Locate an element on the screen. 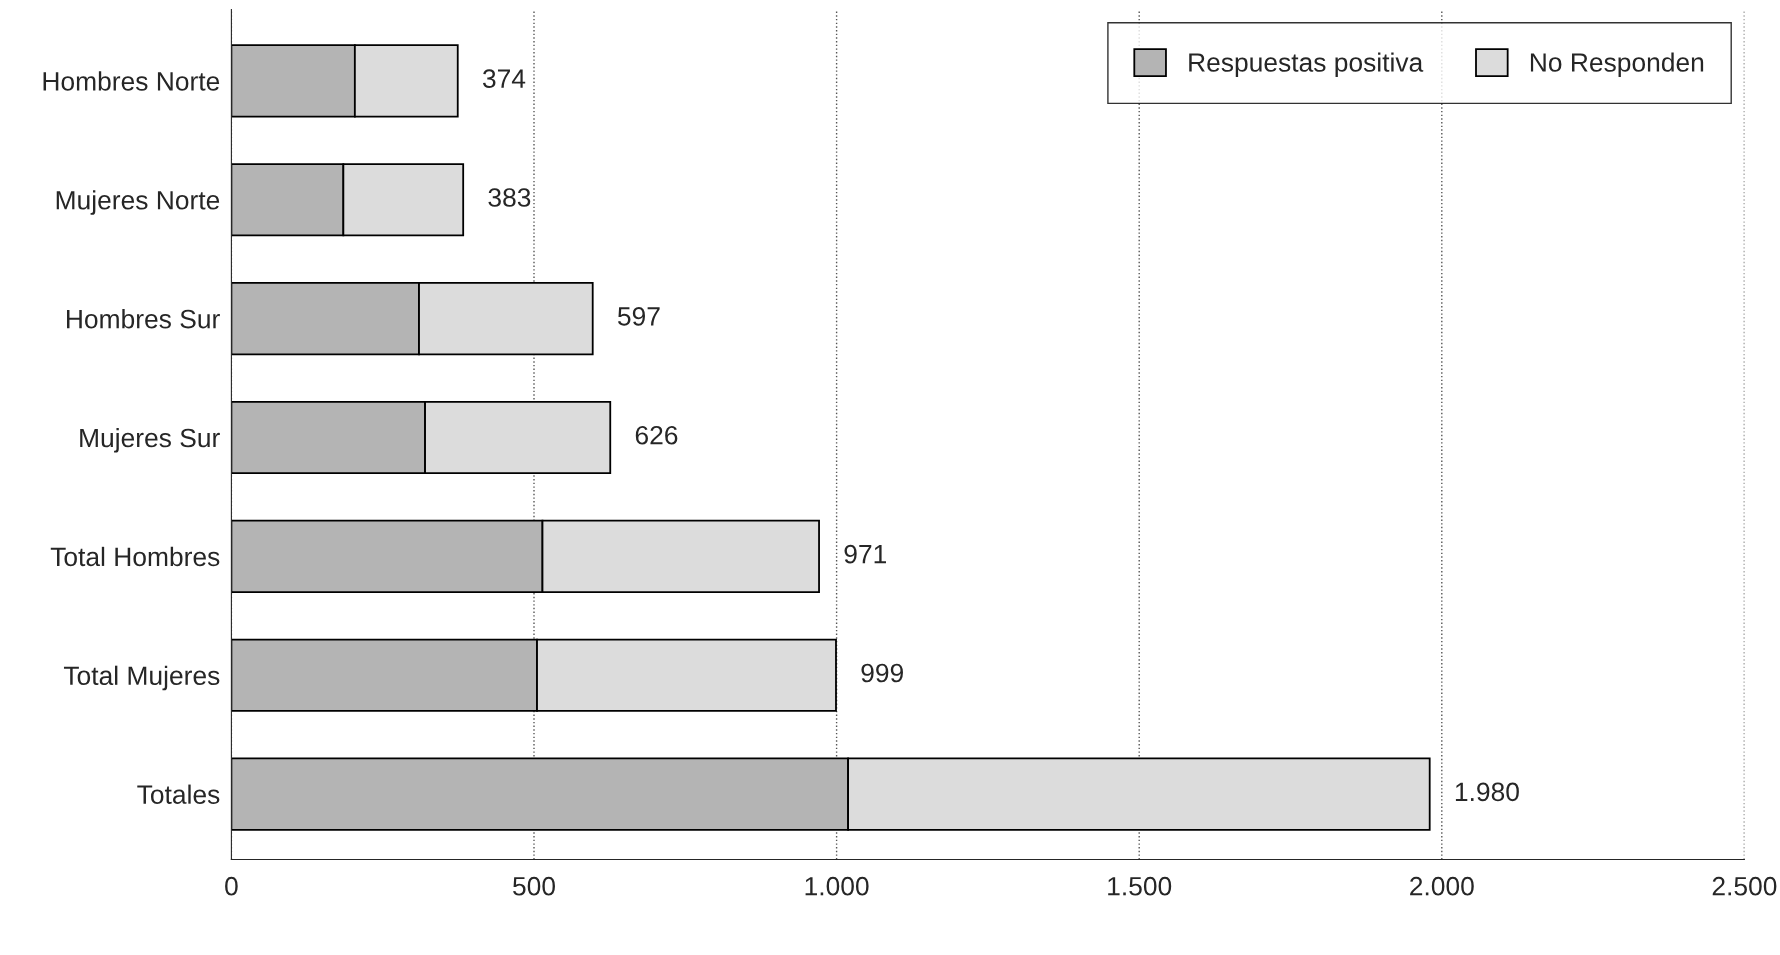 This screenshot has height=955, width=1780. total-label: 383 is located at coordinates (509, 197).